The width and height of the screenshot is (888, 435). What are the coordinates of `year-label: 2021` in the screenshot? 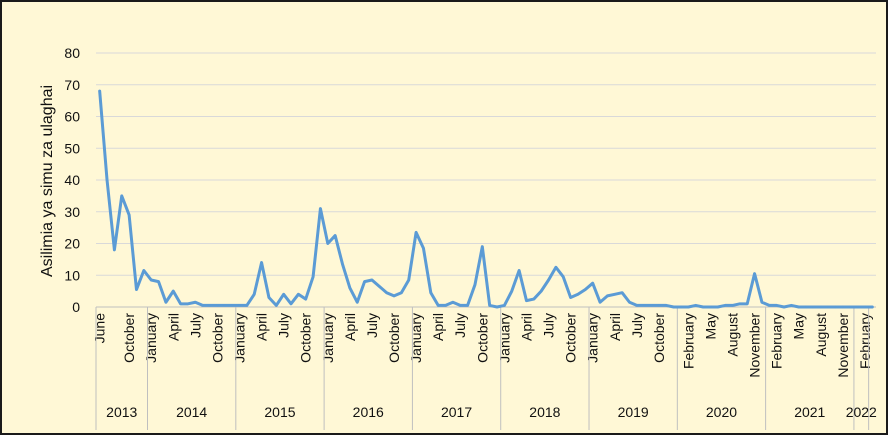 It's located at (809, 412).